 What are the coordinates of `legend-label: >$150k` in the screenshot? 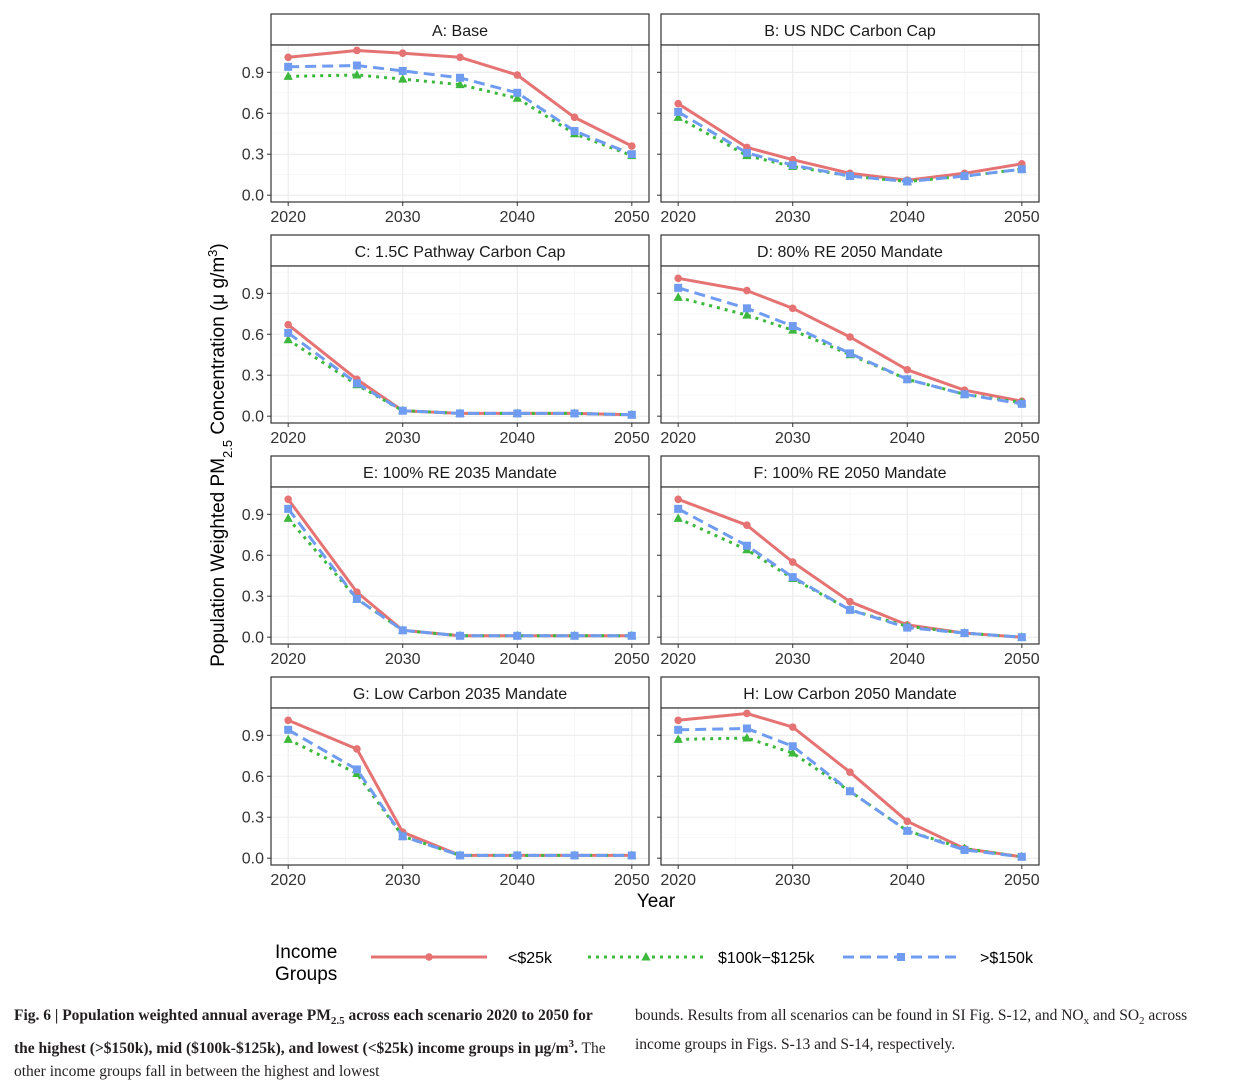 It's located at (1007, 958).